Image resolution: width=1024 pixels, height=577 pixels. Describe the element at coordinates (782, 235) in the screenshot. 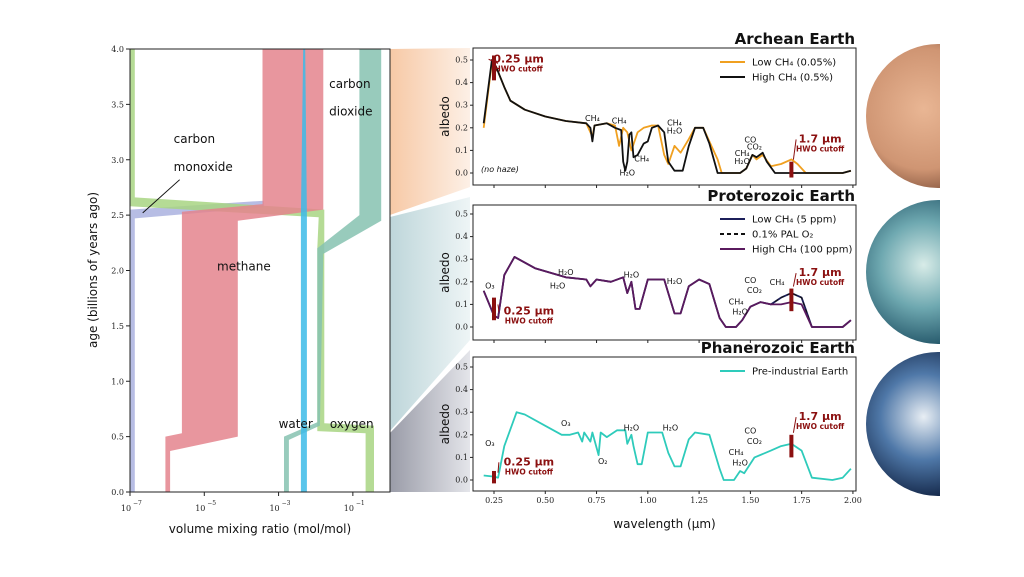

I see `legend-entry: 0.1% PAL O₂` at that location.